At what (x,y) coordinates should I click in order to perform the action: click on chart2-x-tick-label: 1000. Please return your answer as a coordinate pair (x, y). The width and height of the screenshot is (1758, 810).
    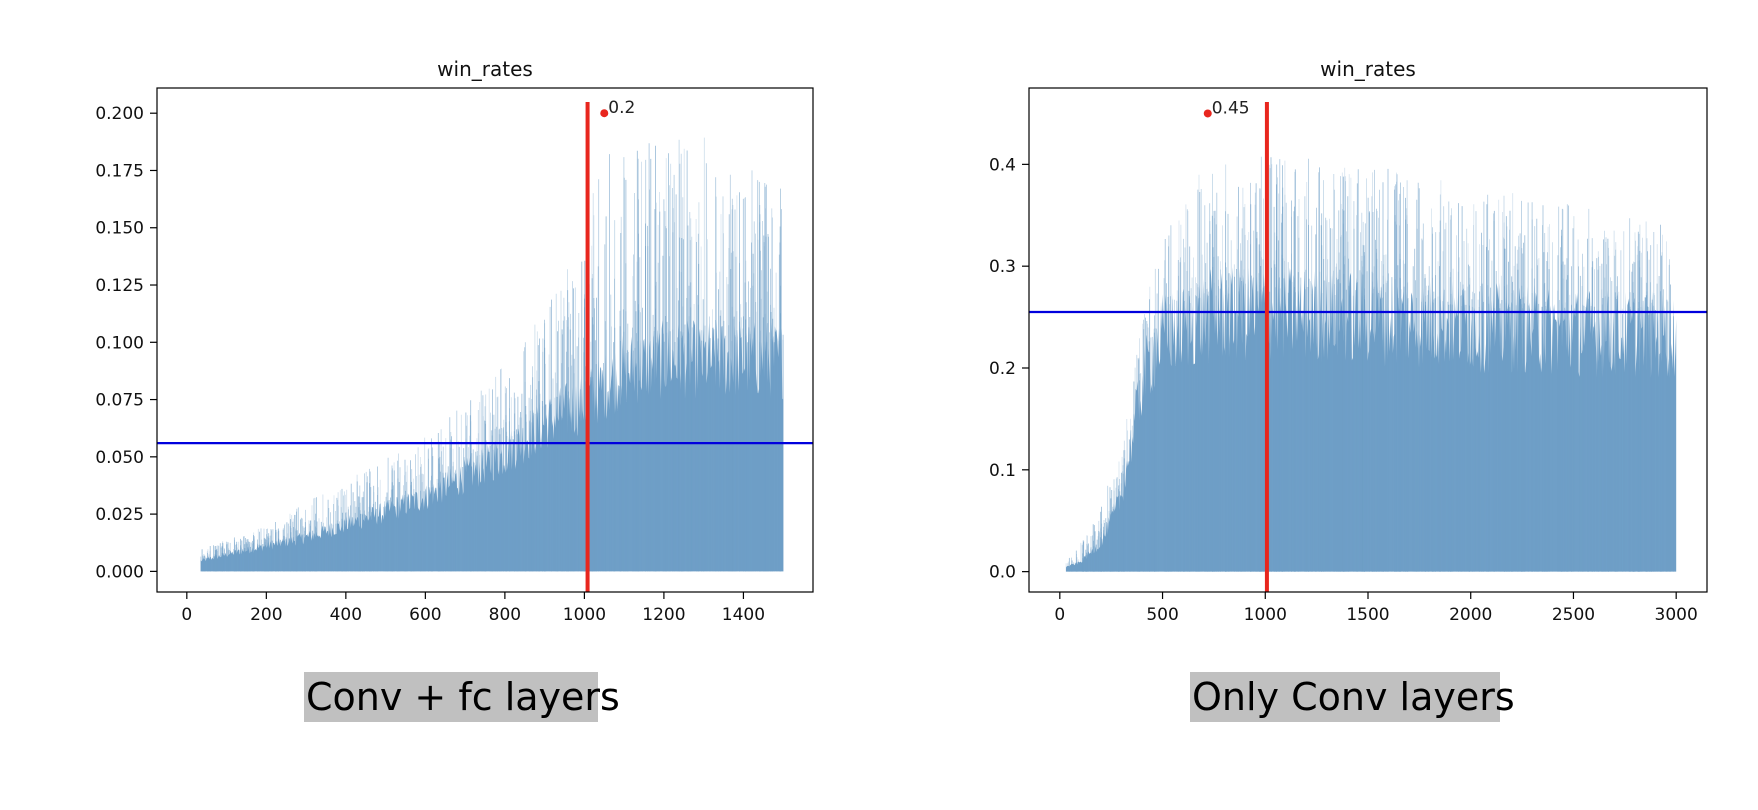
    Looking at the image, I should click on (1265, 615).